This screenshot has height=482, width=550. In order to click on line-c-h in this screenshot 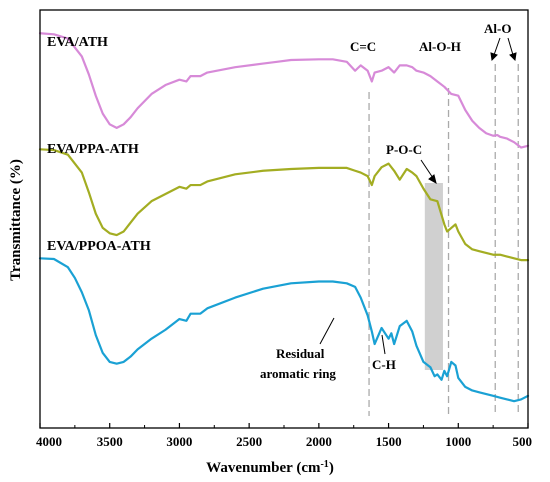, I will do `click(383, 344)`.